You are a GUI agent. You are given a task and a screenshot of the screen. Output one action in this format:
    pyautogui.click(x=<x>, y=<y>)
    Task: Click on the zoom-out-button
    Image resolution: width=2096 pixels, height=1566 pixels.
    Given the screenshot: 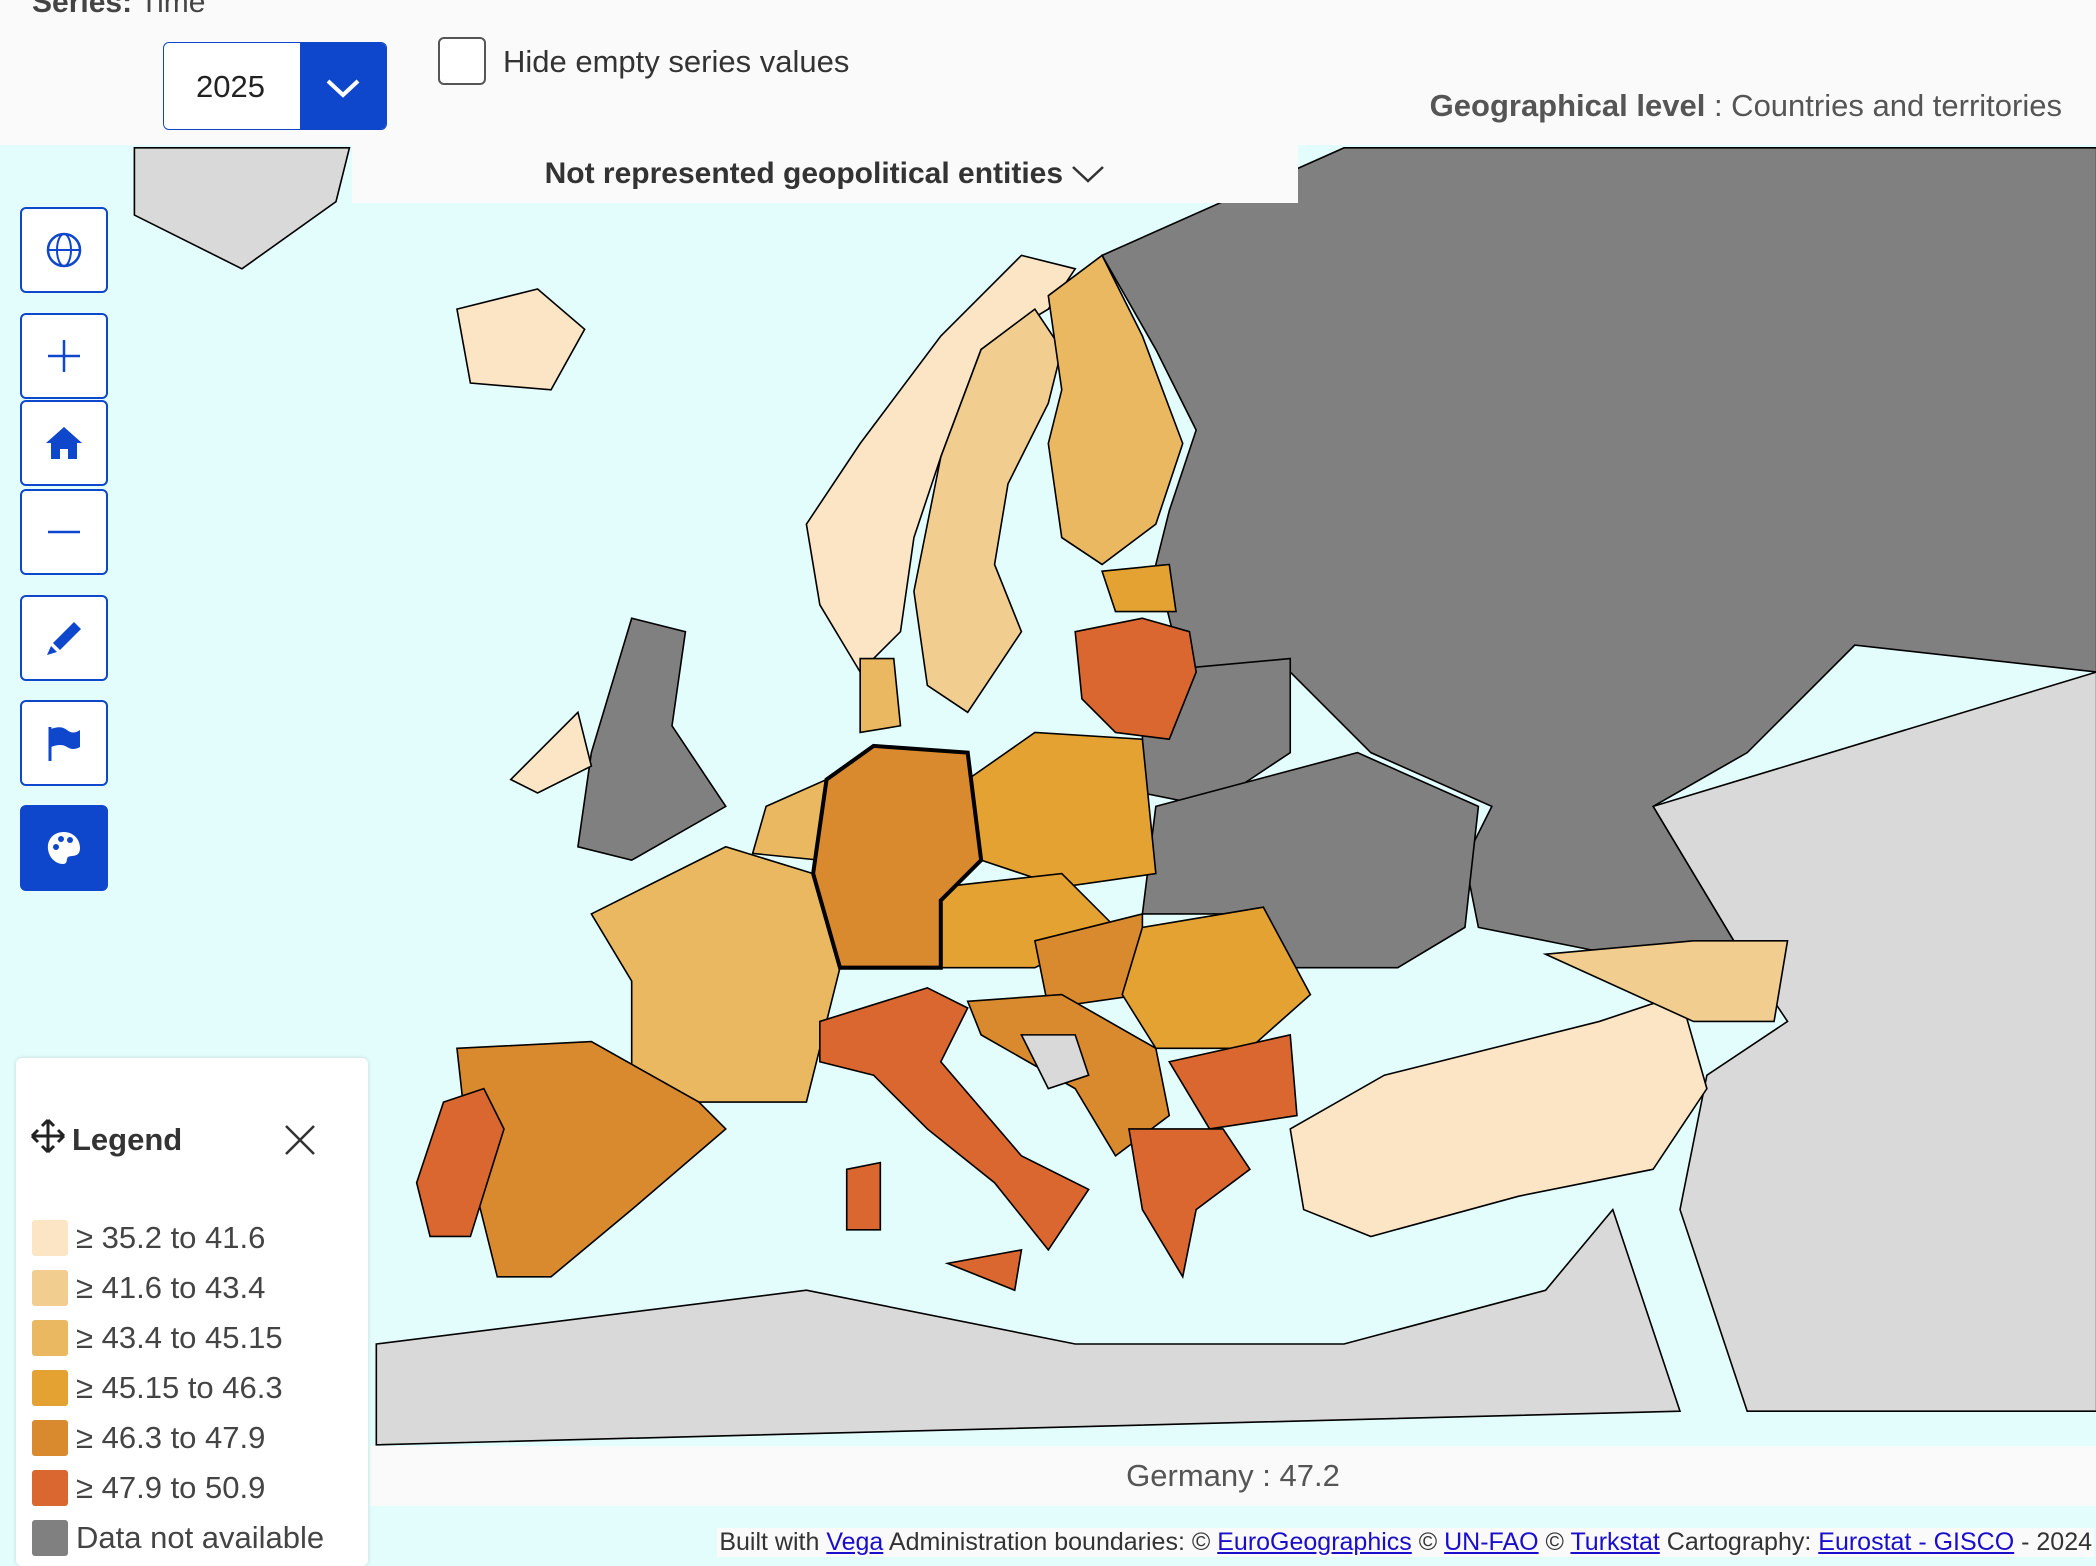 What is the action you would take?
    pyautogui.click(x=64, y=532)
    